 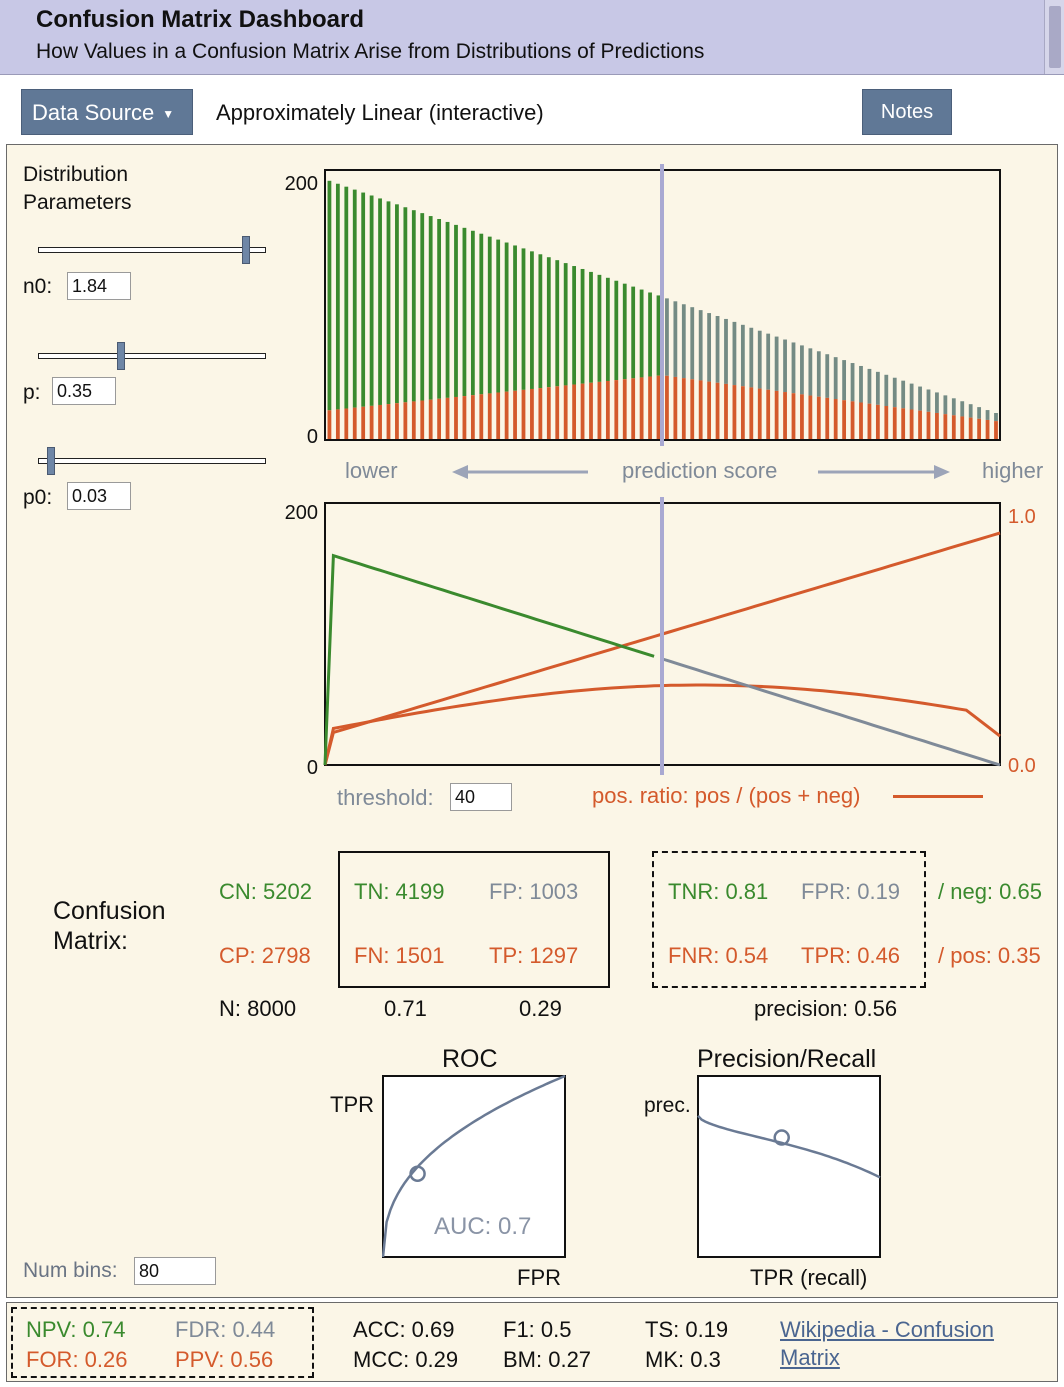 I want to click on roc-curve, so click(x=474, y=1166).